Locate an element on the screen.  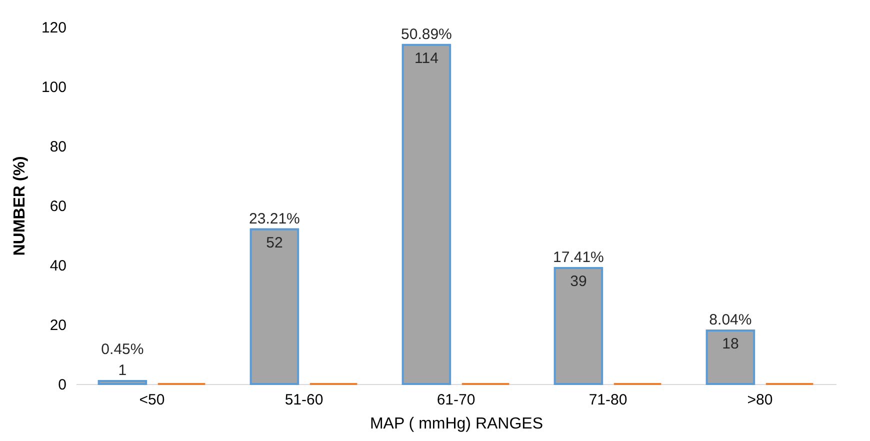
x-axis-title: MAP ( mmHg) RANGES is located at coordinates (457, 424).